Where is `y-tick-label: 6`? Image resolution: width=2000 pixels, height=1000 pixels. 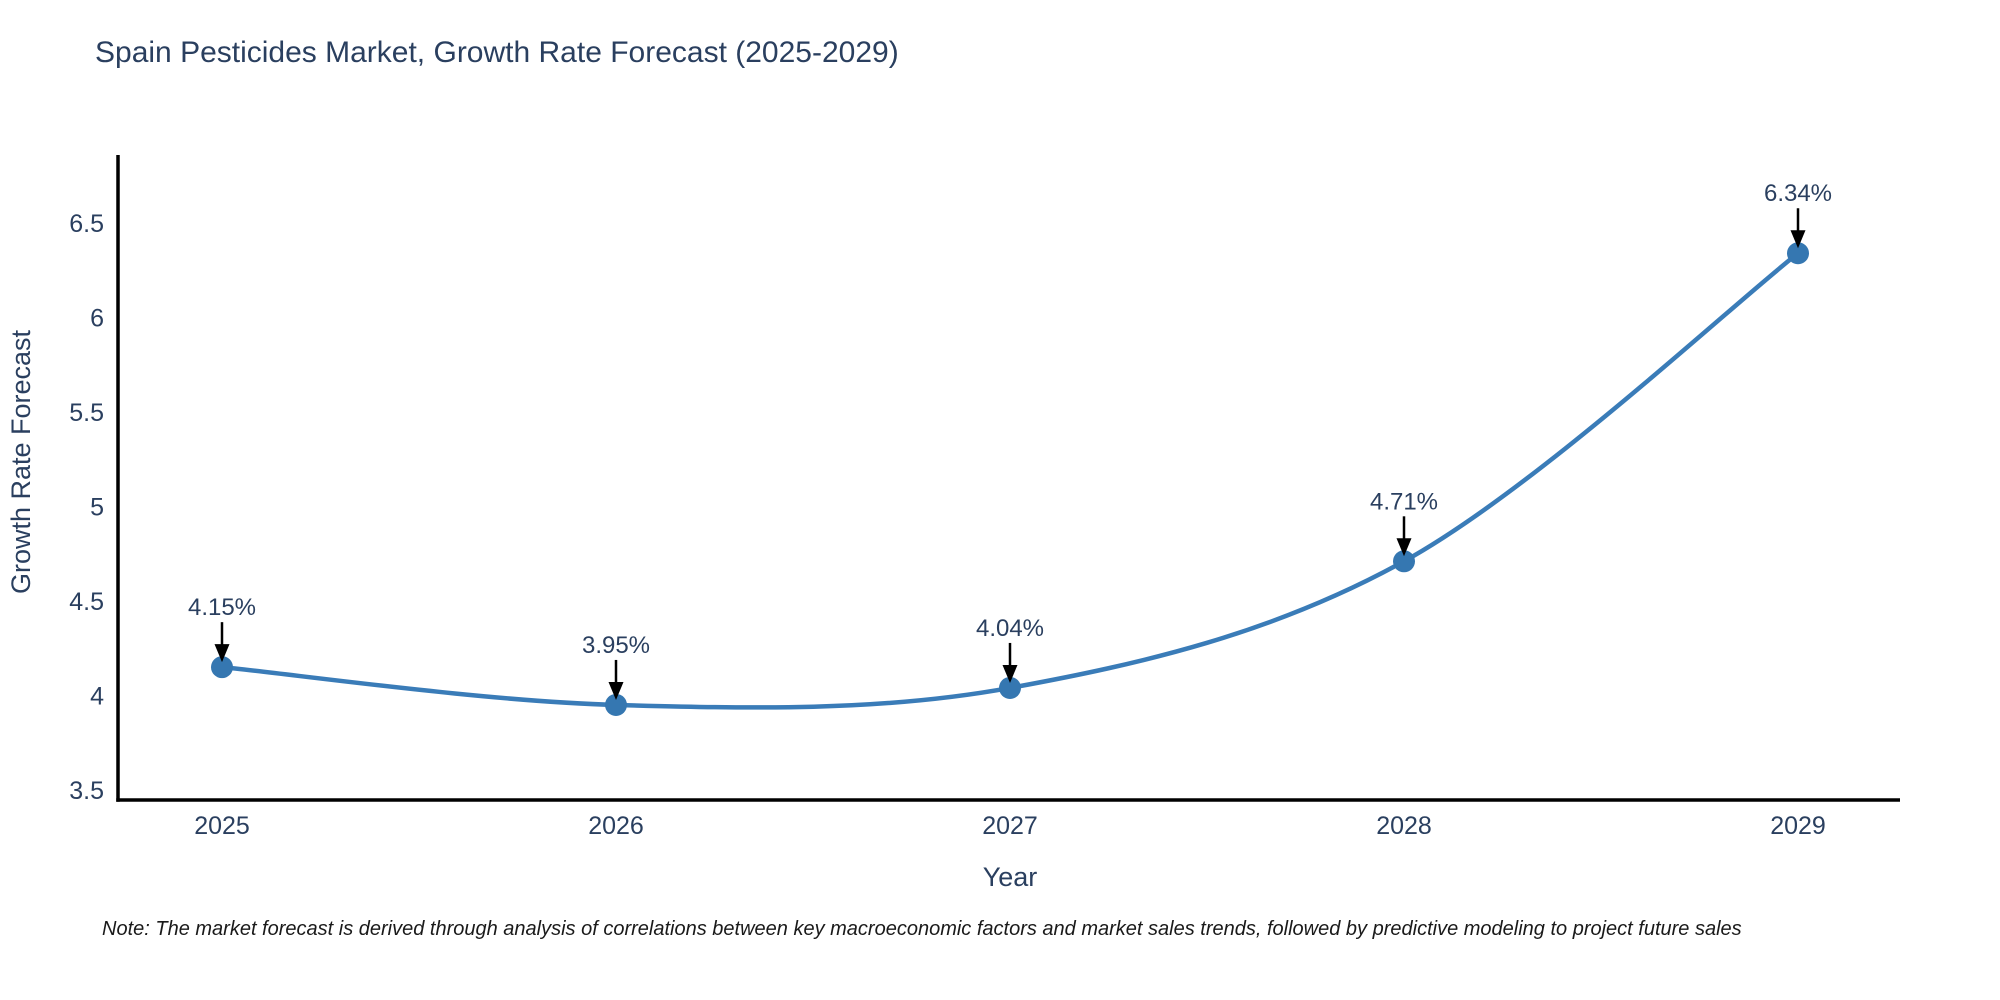
y-tick-label: 6 is located at coordinates (97, 319).